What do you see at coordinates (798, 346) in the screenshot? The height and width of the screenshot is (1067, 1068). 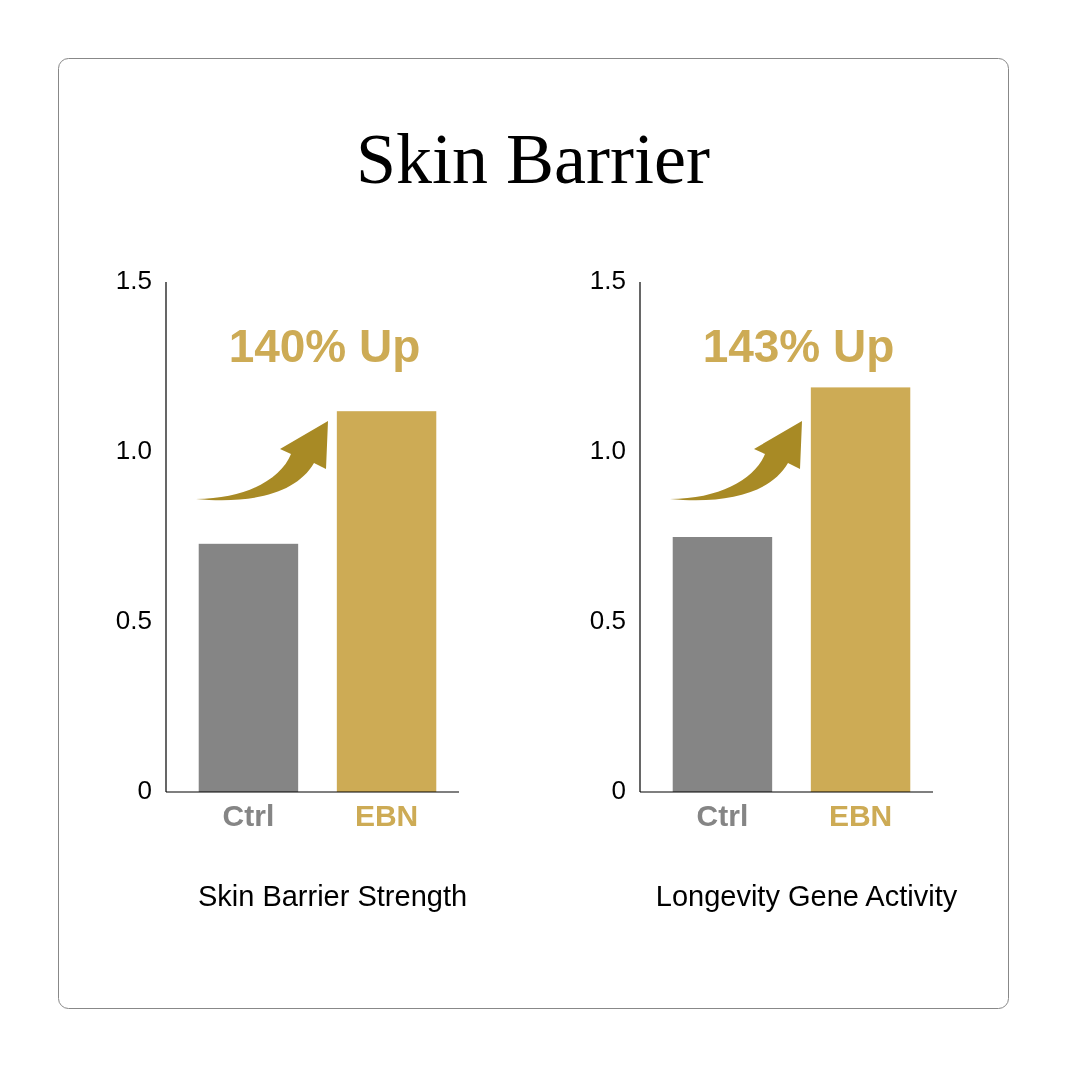 I see `annotation: 143% Up` at bounding box center [798, 346].